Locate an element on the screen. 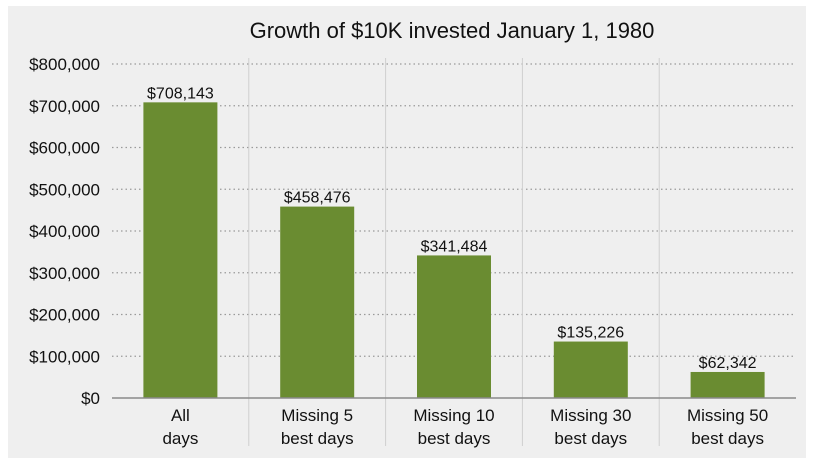 The width and height of the screenshot is (817, 473). y-tick-label: $800,000 is located at coordinates (64, 64).